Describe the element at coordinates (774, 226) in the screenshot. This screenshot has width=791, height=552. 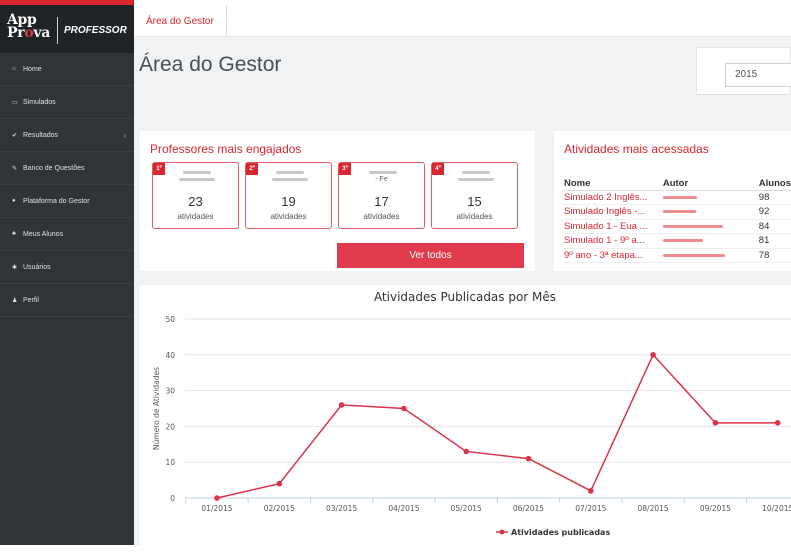
I see `activity-students: 84` at that location.